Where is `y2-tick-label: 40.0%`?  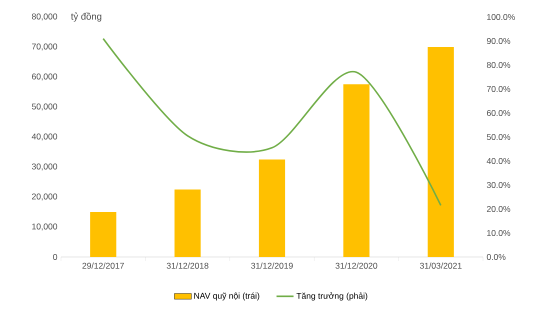
y2-tick-label: 40.0% is located at coordinates (498, 161).